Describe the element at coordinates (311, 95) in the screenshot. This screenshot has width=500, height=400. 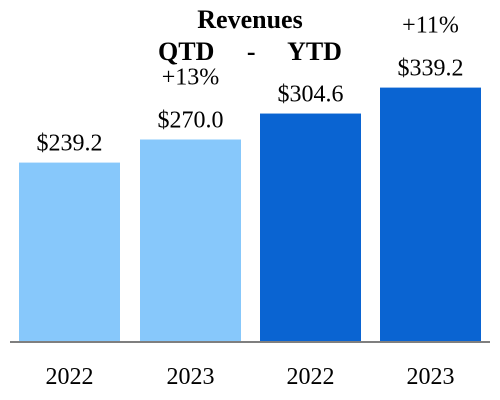
I see `value-label: $304.6` at that location.